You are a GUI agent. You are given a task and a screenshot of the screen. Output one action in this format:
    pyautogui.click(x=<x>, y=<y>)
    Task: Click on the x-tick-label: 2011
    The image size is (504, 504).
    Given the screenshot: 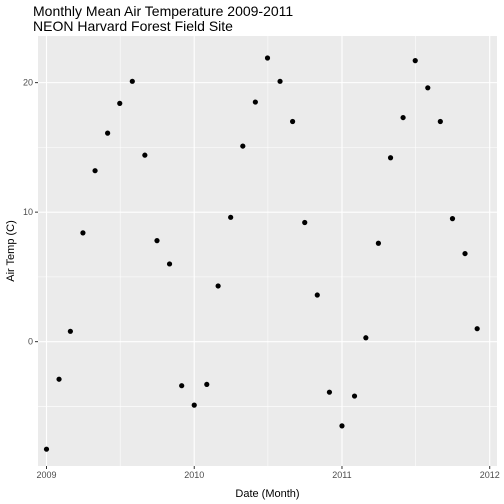 What is the action you would take?
    pyautogui.click(x=341, y=475)
    